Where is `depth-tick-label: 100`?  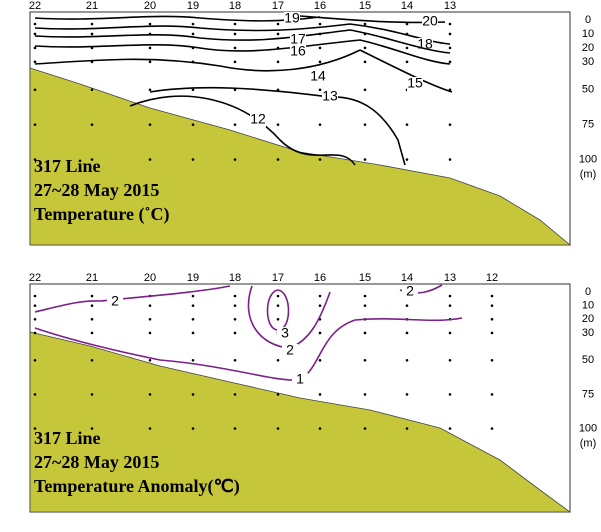 depth-tick-label: 100 is located at coordinates (588, 428).